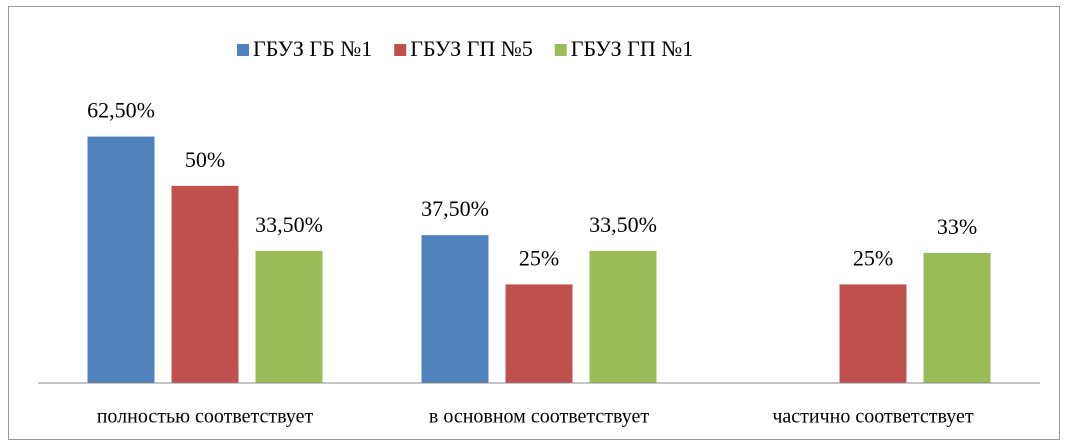  What do you see at coordinates (121, 110) in the screenshot?
I see `data-label: 62,50%` at bounding box center [121, 110].